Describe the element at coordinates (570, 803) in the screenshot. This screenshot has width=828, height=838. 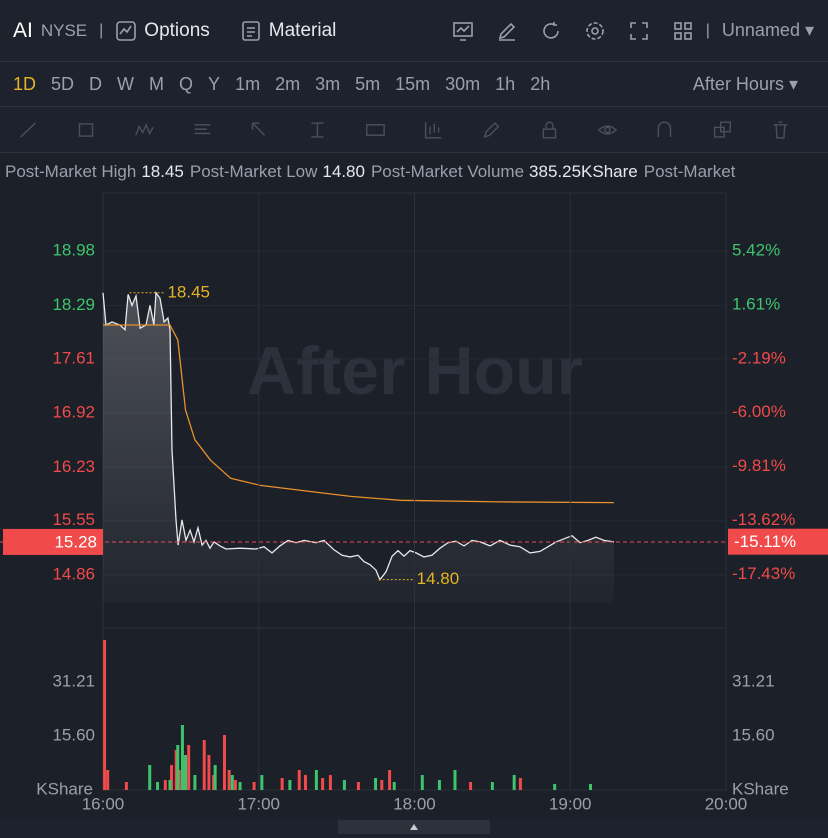
I see `x-tick-label: 19:00` at that location.